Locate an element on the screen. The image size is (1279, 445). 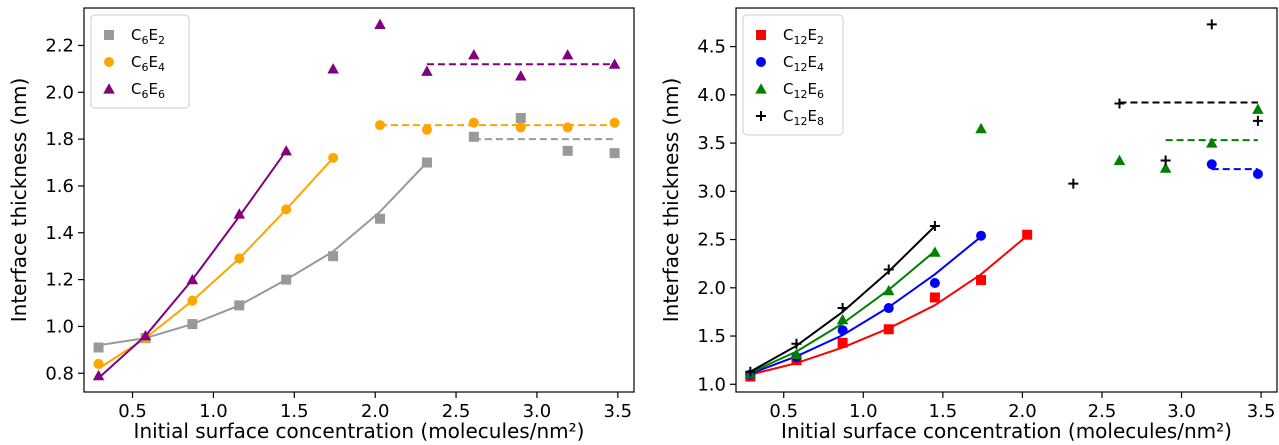
x-tick-label: 0.5 is located at coordinates (783, 411).